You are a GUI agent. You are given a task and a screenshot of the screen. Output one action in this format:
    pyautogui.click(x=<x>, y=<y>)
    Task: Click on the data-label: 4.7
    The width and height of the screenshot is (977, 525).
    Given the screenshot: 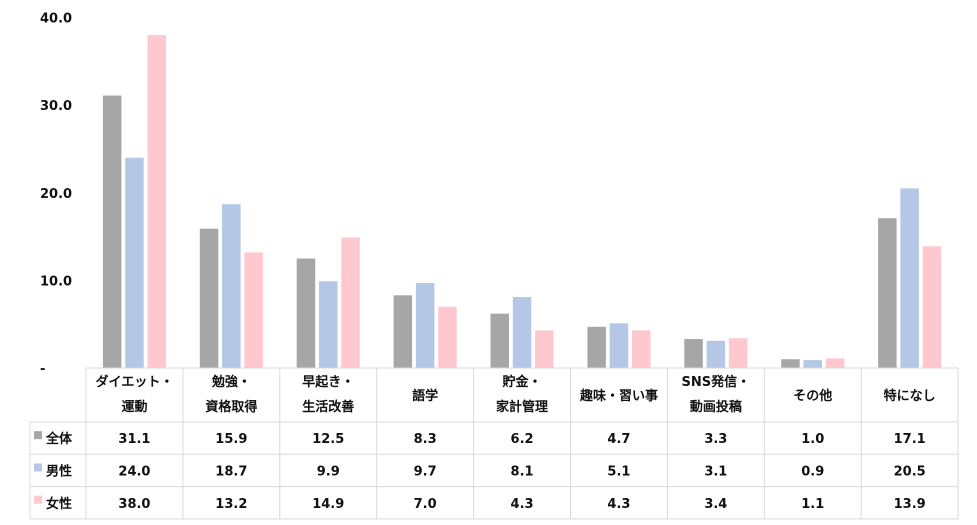 What is the action you would take?
    pyautogui.click(x=618, y=439)
    